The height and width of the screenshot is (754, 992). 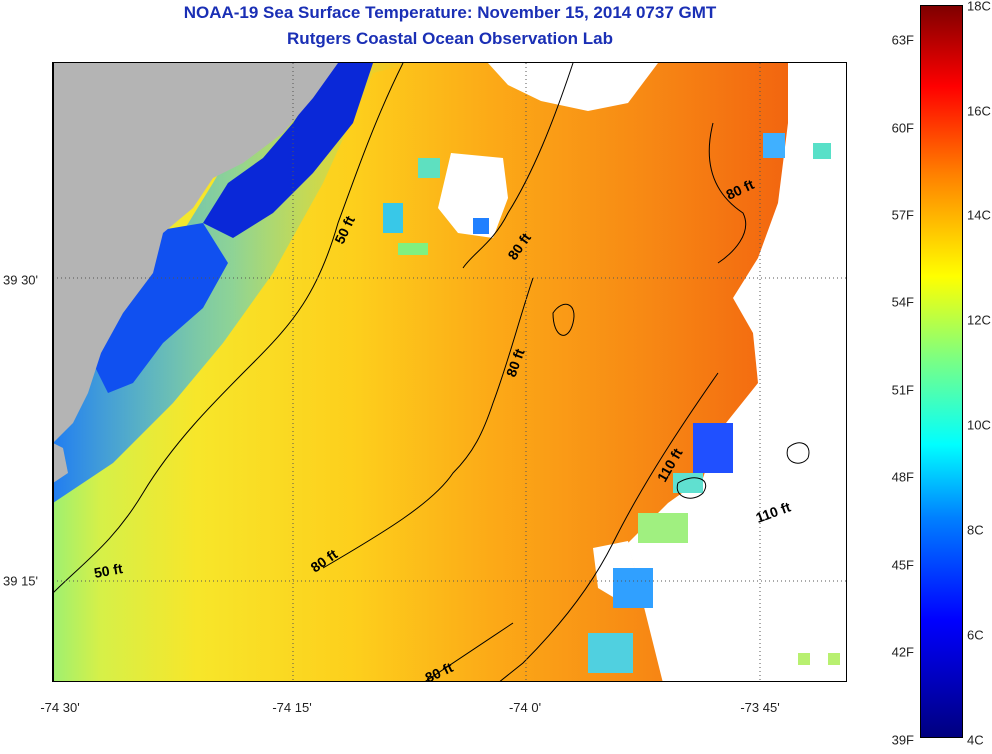 What do you see at coordinates (902, 477) in the screenshot?
I see `colorbar-f-label: 48F` at bounding box center [902, 477].